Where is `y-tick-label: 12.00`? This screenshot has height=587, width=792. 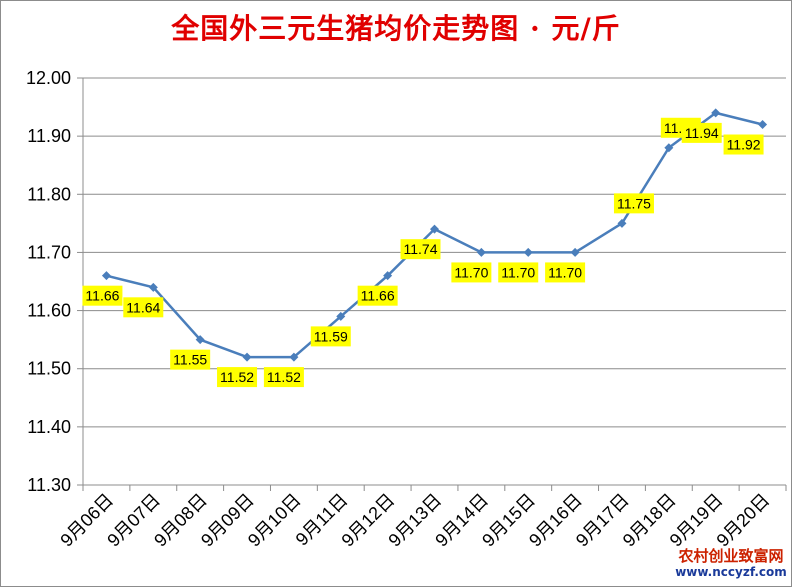
y-tick-label: 12.00 is located at coordinates (48, 78).